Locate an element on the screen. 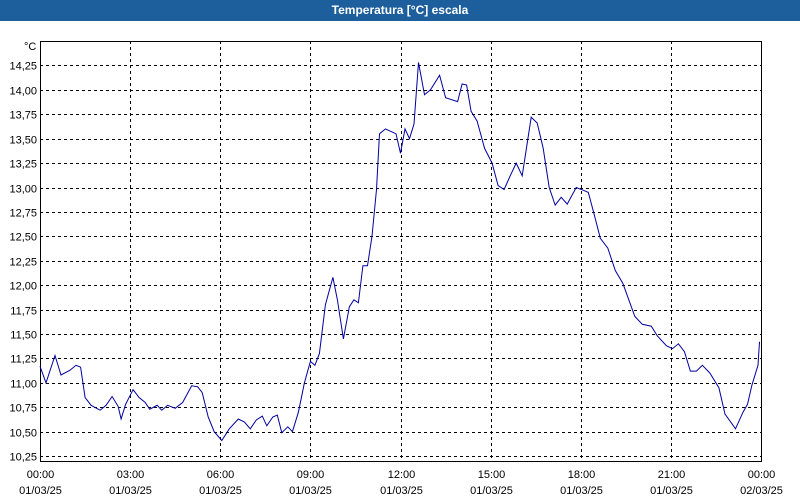  y-axis-unit: °C is located at coordinates (30, 47).